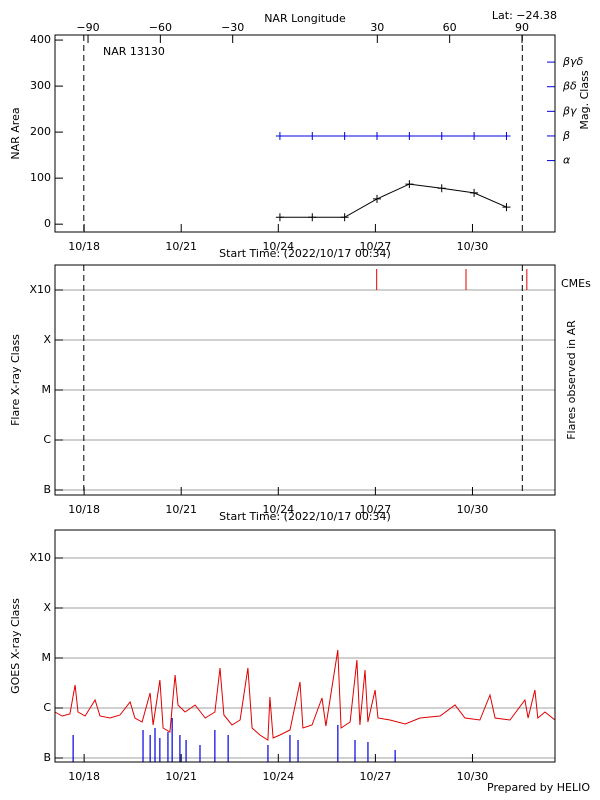  I want to click on latitude-label: Lat: −24.38, so click(524, 15).